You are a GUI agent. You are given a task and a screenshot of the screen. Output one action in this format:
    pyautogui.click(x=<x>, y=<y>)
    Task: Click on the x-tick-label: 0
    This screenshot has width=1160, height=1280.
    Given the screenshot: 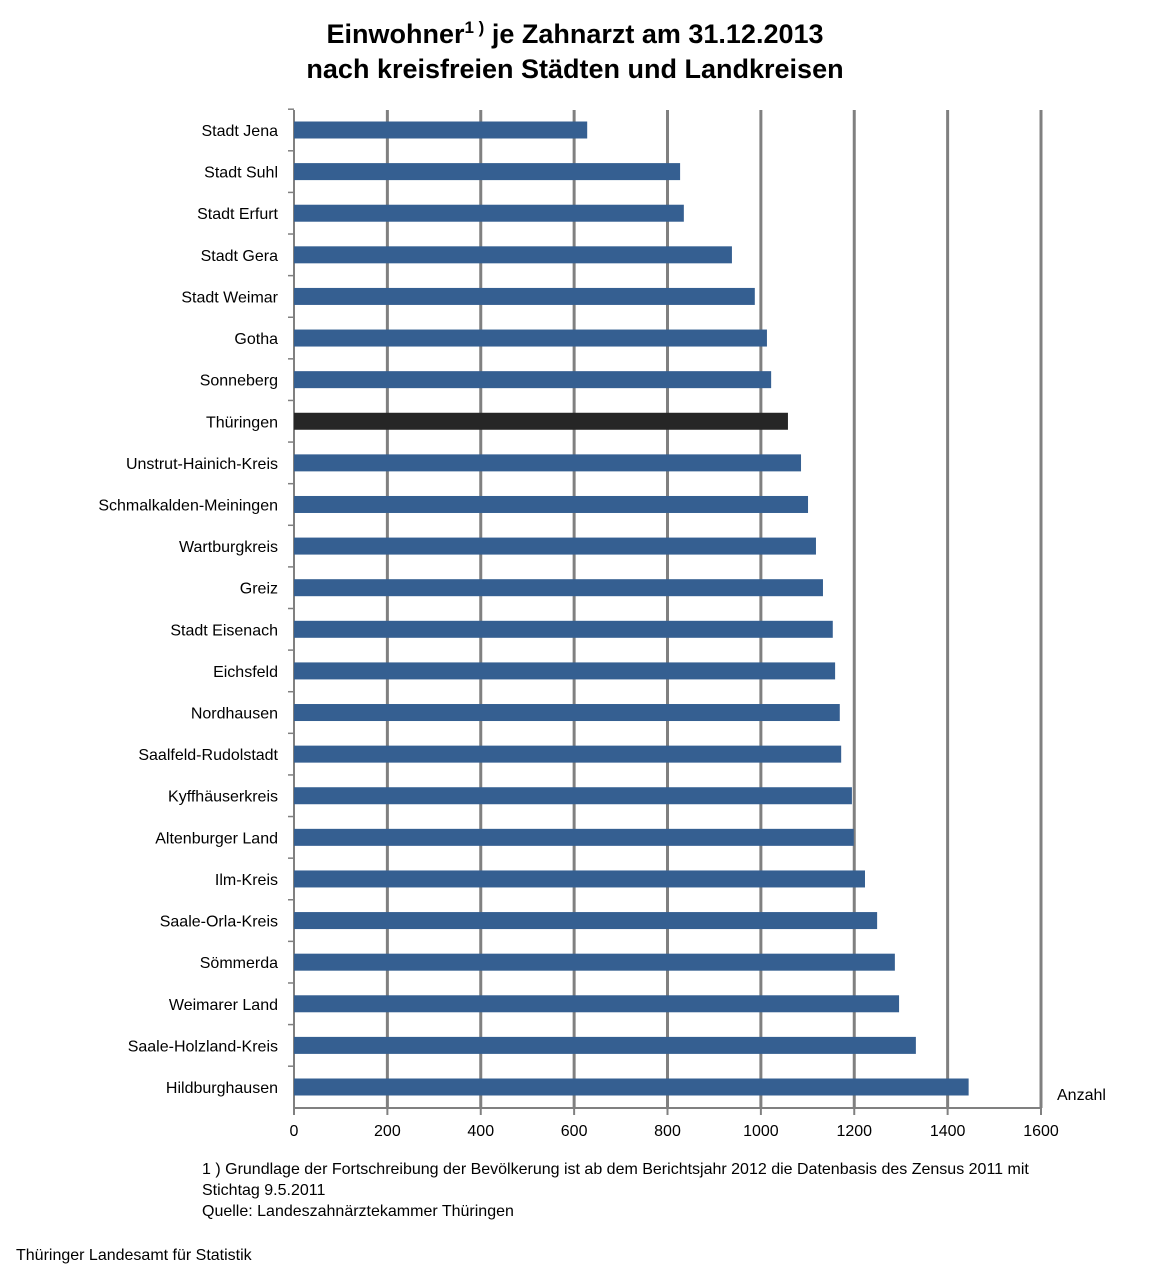 What is the action you would take?
    pyautogui.click(x=294, y=1131)
    